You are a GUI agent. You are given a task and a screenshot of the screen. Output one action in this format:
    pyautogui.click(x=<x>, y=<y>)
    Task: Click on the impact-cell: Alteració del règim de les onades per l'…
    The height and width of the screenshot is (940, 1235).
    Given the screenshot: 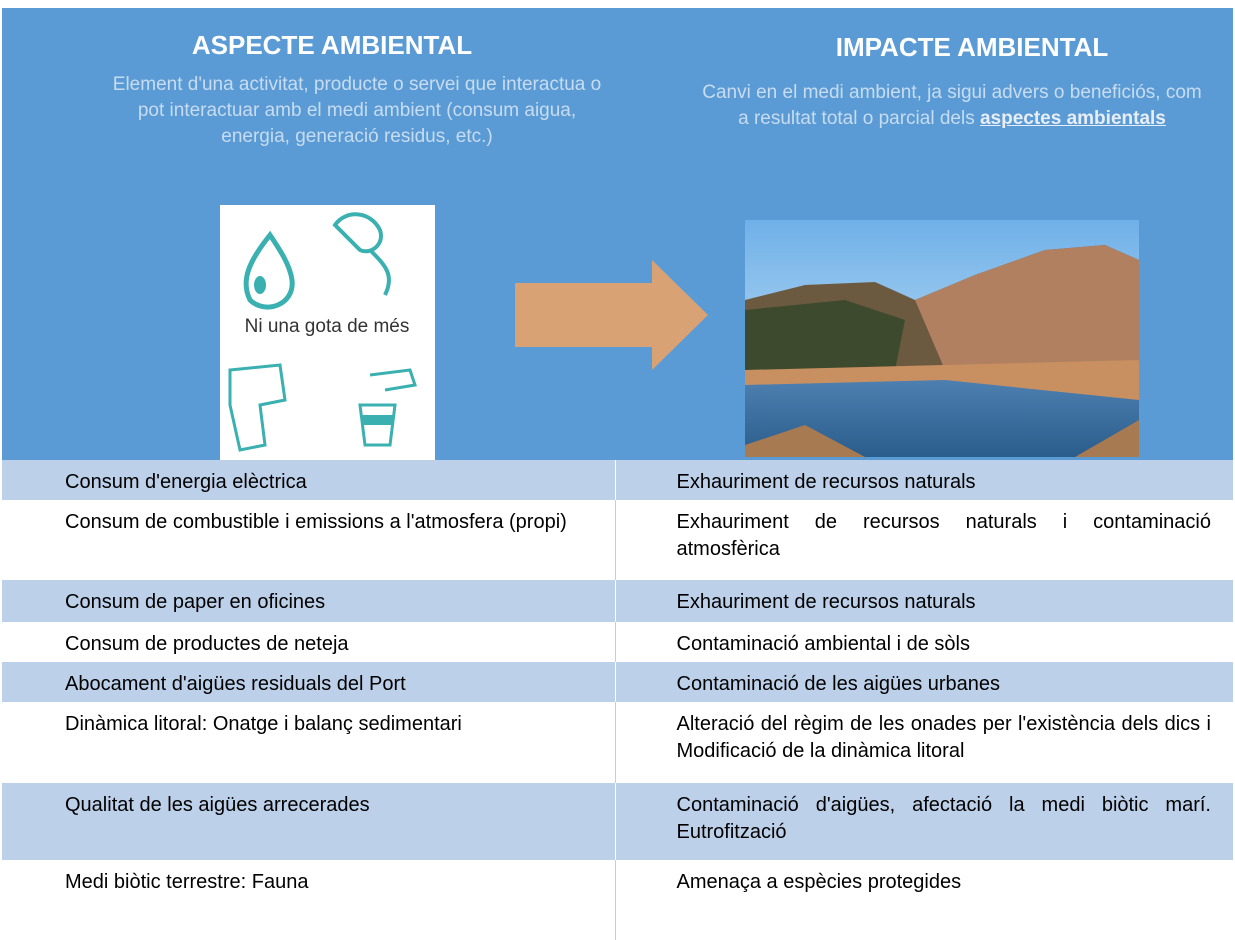 What is the action you would take?
    pyautogui.click(x=924, y=742)
    